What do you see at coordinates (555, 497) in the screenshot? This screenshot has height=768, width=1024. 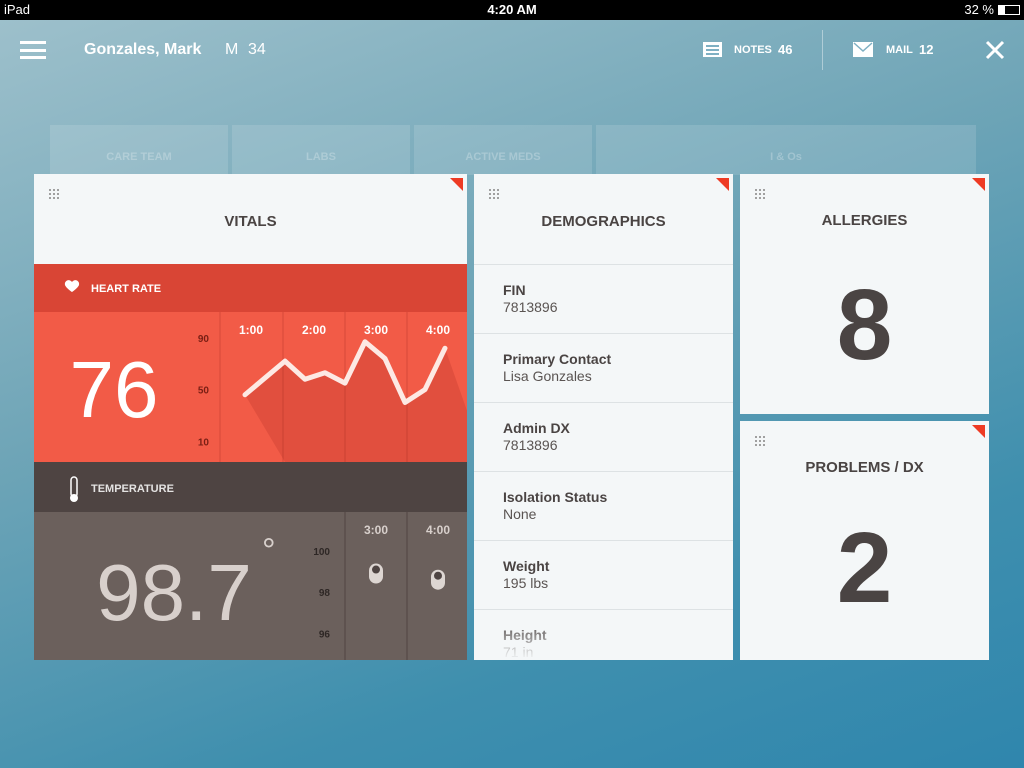 I see `field-label: Isolation Status` at bounding box center [555, 497].